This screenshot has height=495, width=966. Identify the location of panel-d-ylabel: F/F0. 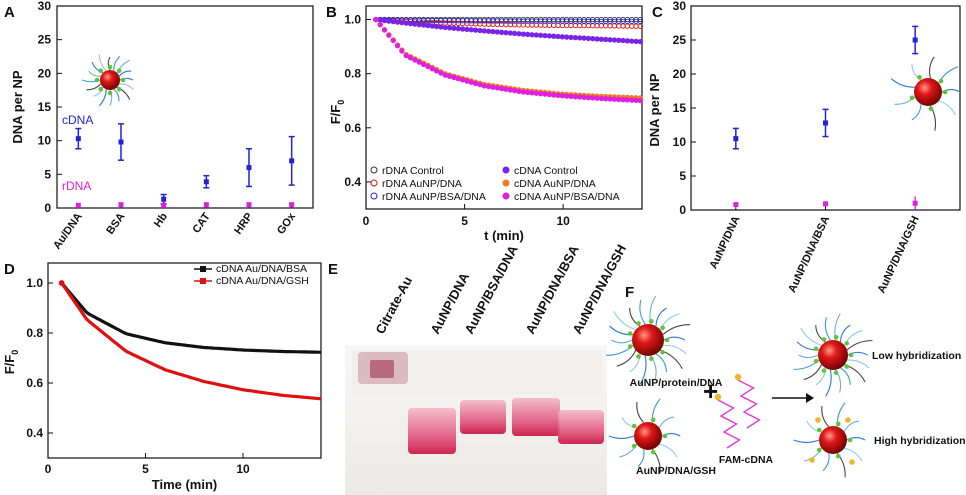
(11, 362).